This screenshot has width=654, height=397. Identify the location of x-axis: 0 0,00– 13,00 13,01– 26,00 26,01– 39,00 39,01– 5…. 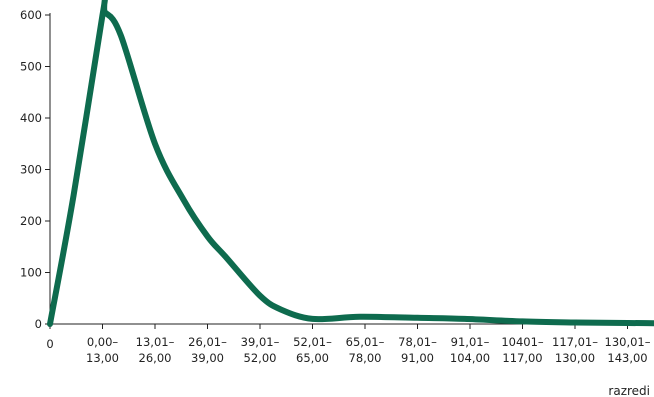
(350, 344).